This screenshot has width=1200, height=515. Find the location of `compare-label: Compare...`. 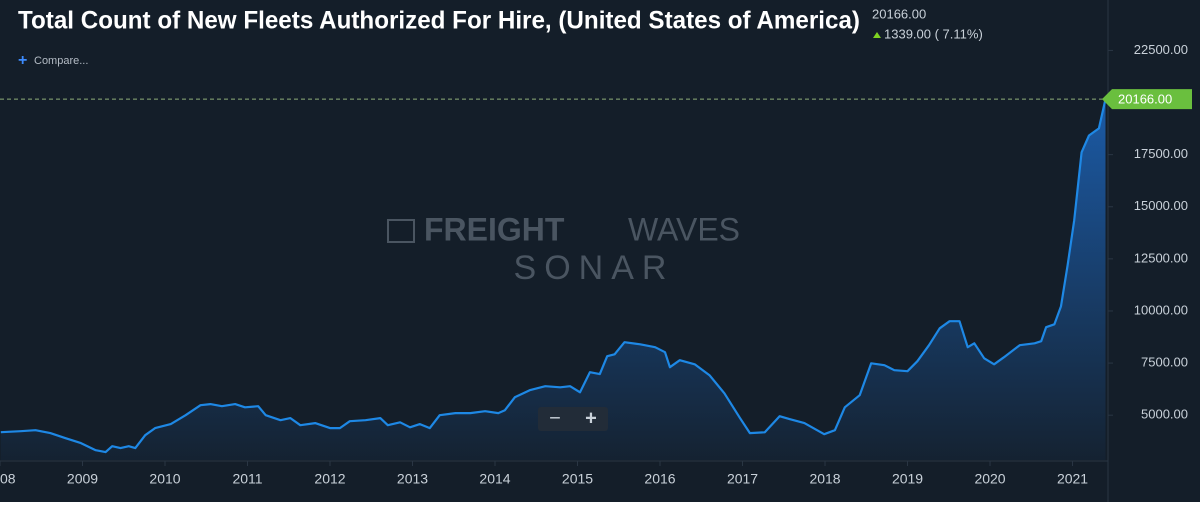

compare-label: Compare... is located at coordinates (61, 61).